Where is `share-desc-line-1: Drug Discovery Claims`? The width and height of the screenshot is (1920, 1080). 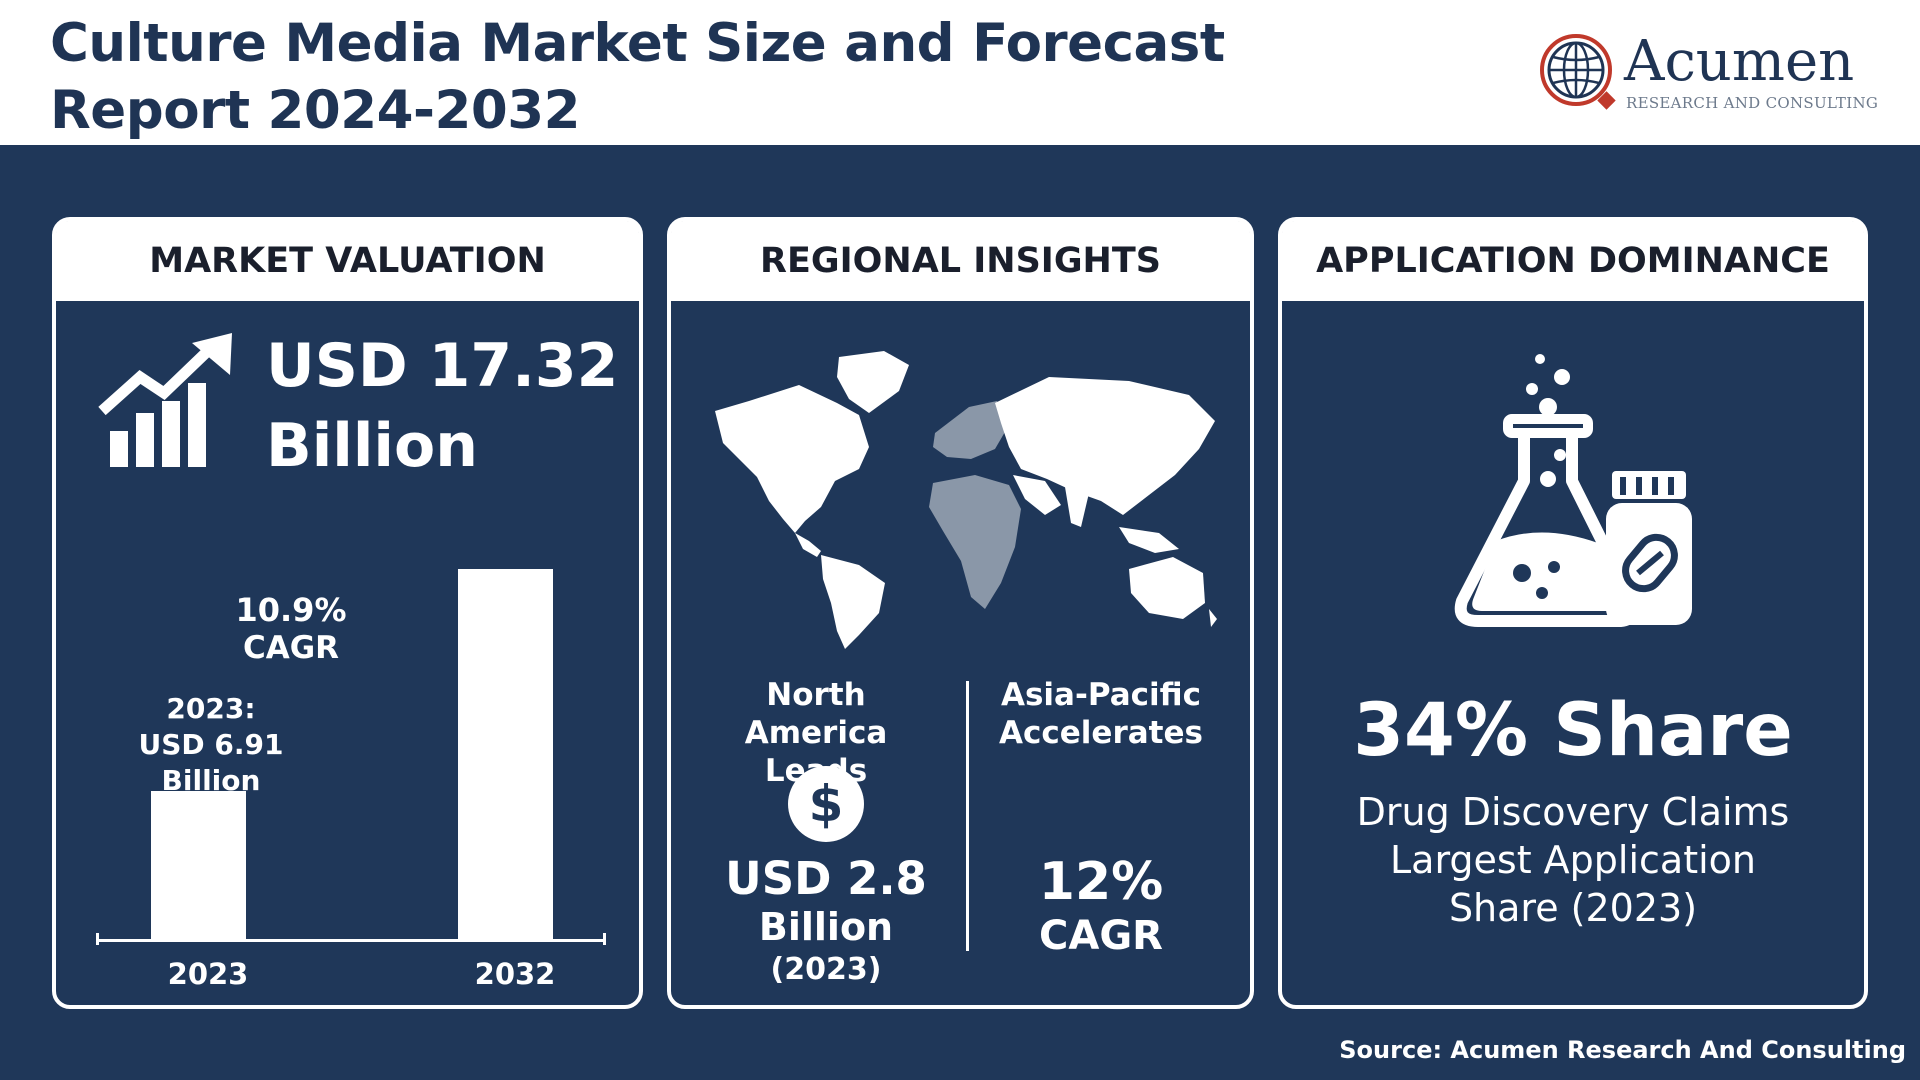
share-desc-line-1: Drug Discovery Claims is located at coordinates (1573, 812).